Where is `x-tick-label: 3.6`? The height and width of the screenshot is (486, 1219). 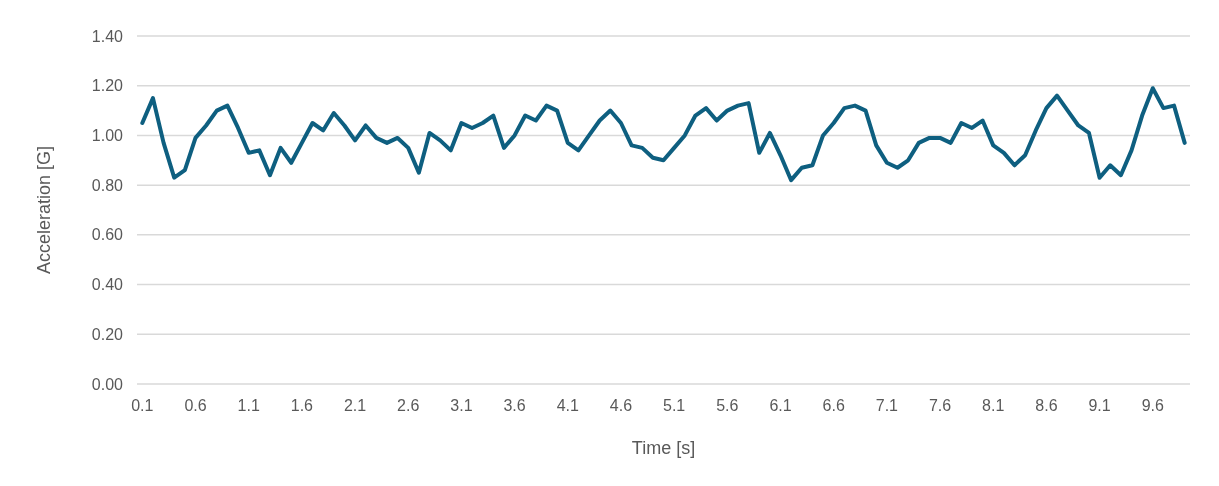 x-tick-label: 3.6 is located at coordinates (514, 405).